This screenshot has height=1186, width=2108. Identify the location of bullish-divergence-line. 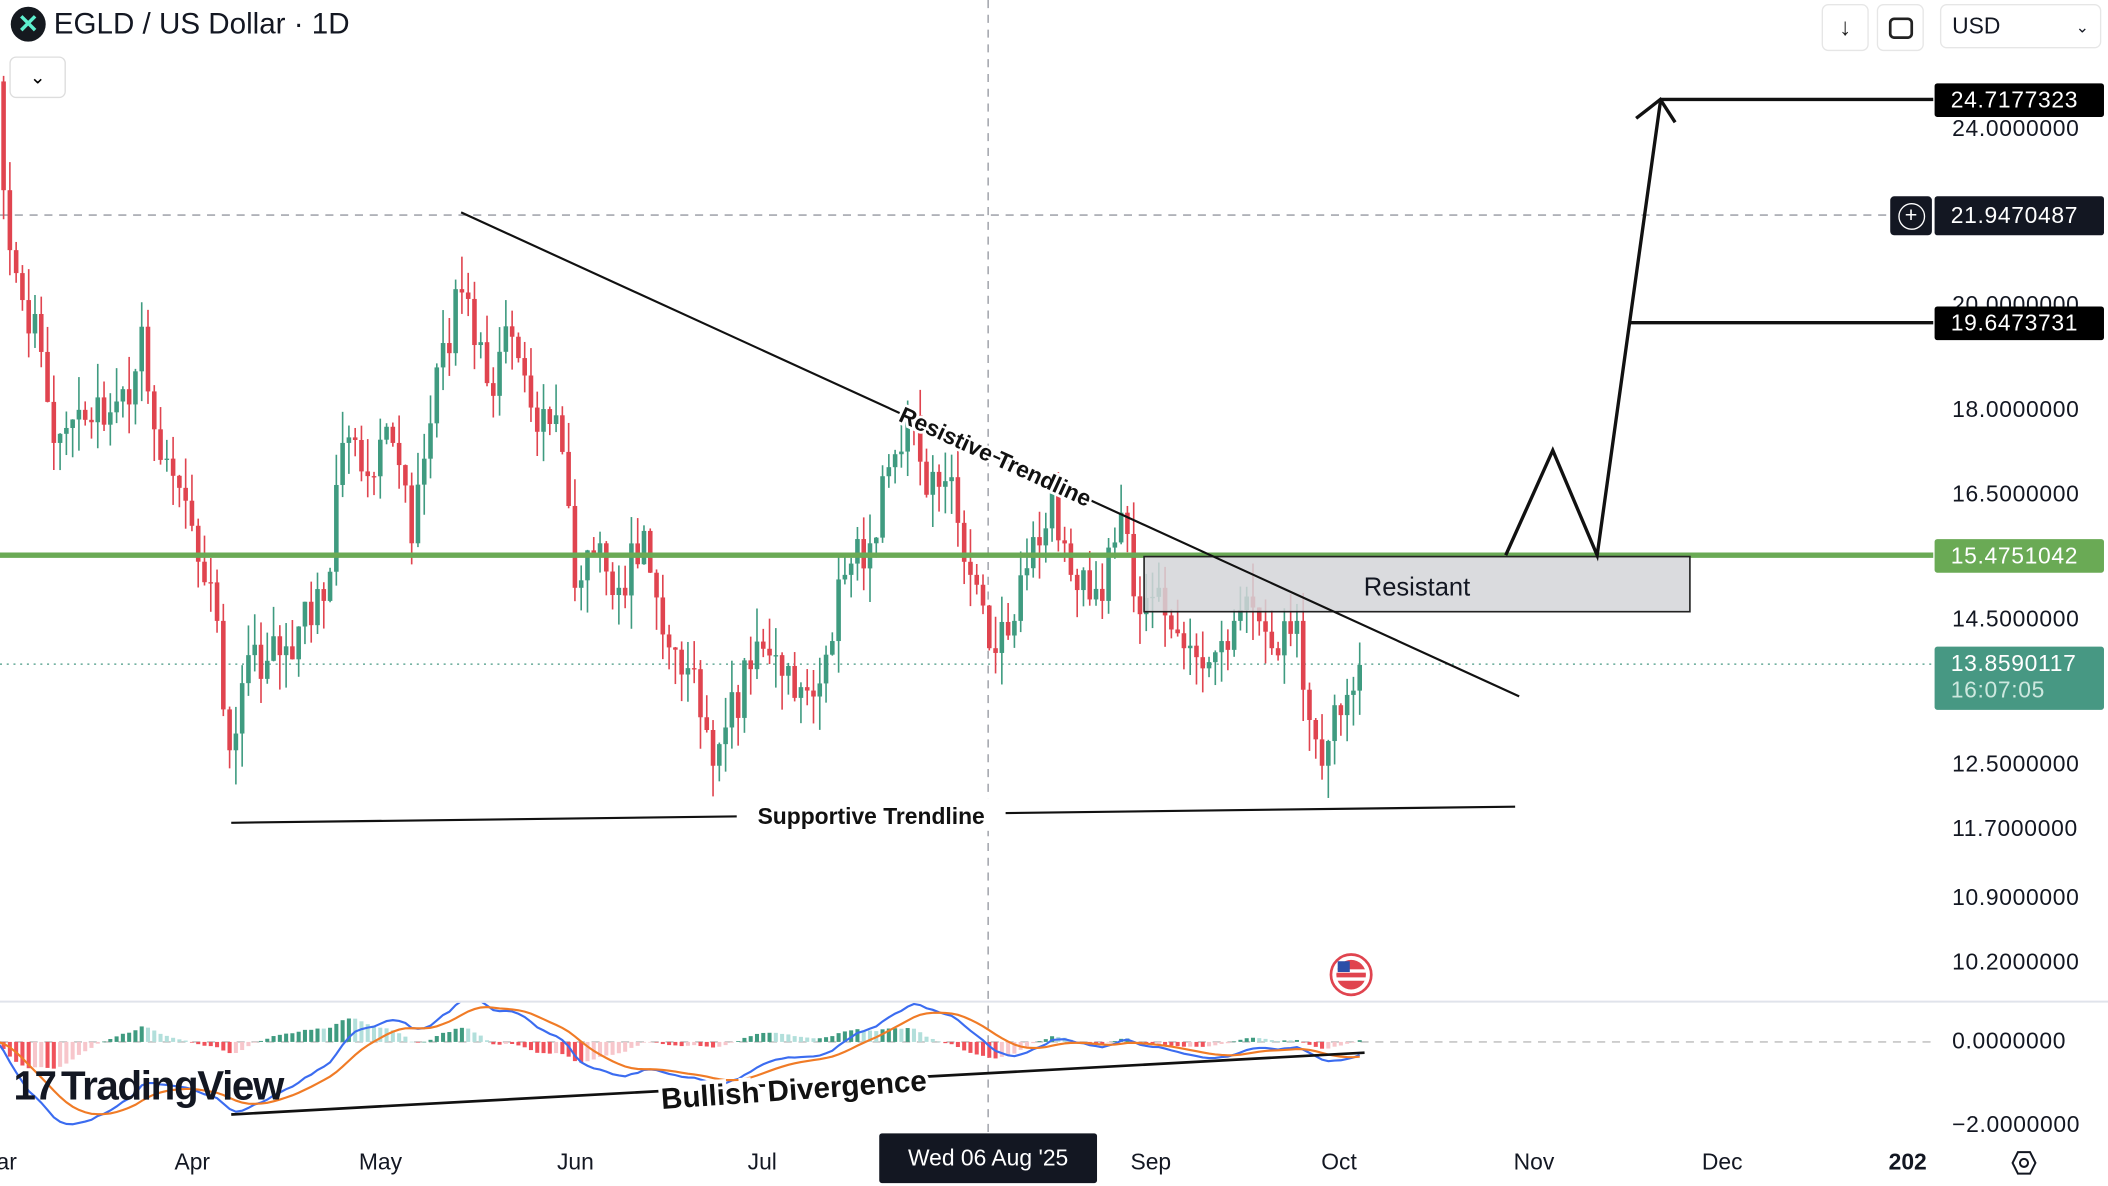
(798, 1083).